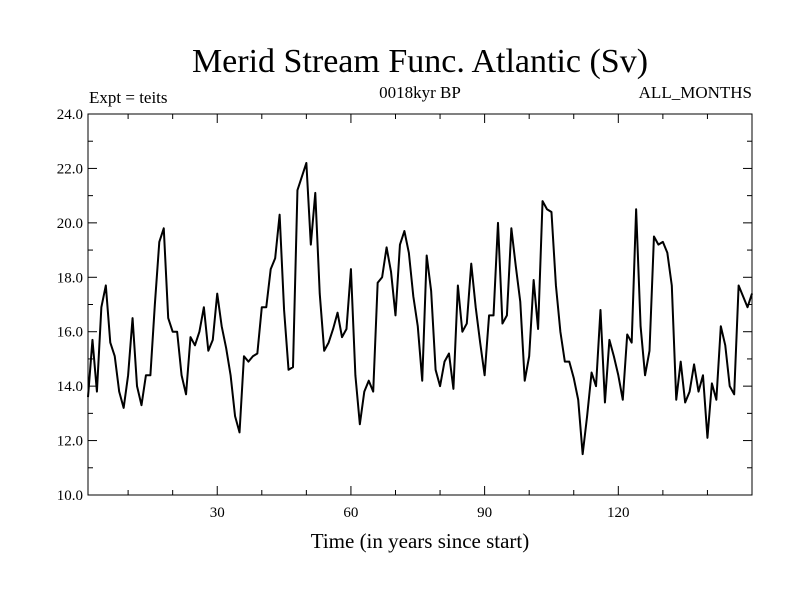 Image resolution: width=800 pixels, height=600 pixels. I want to click on x-tick-label: 120, so click(618, 513).